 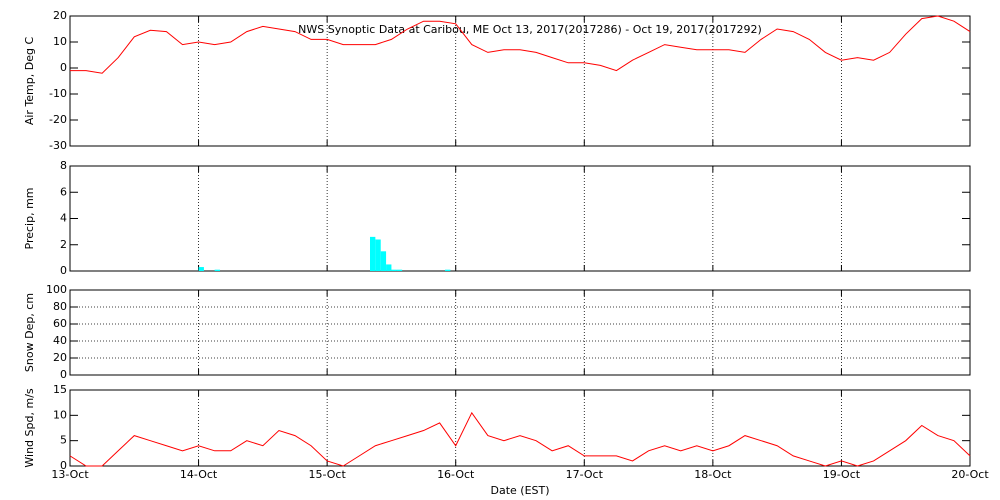 What do you see at coordinates (842, 474) in the screenshot?
I see `x-tick-label: 19-Oct` at bounding box center [842, 474].